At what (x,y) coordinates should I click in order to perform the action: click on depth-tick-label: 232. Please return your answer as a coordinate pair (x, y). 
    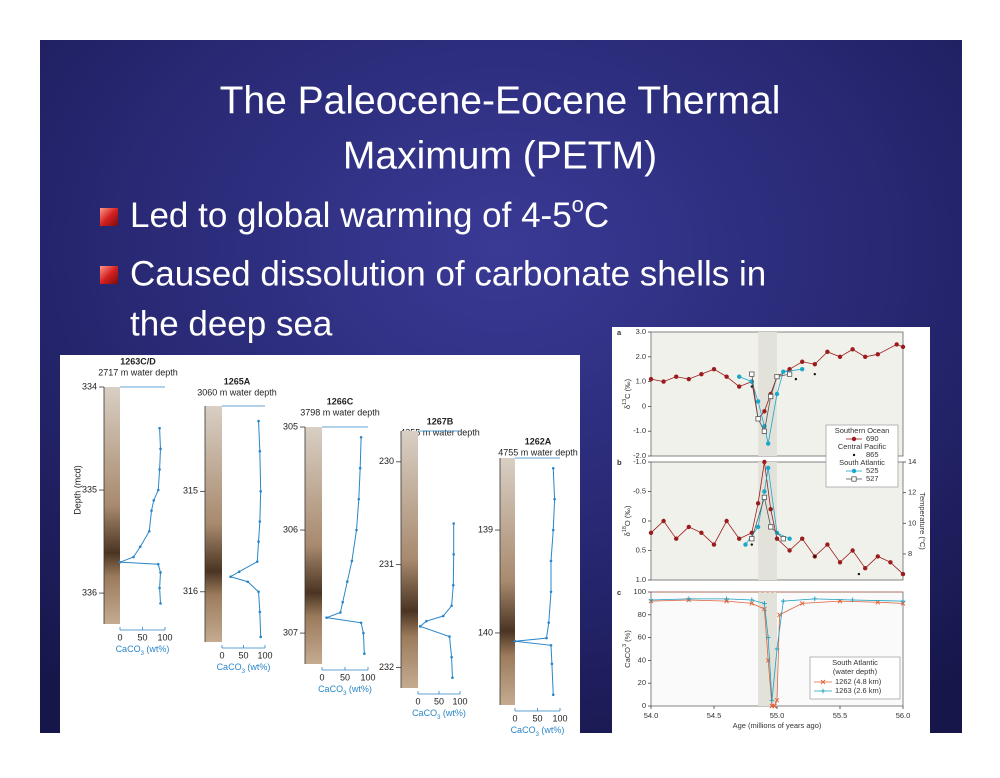
    Looking at the image, I should click on (386, 667).